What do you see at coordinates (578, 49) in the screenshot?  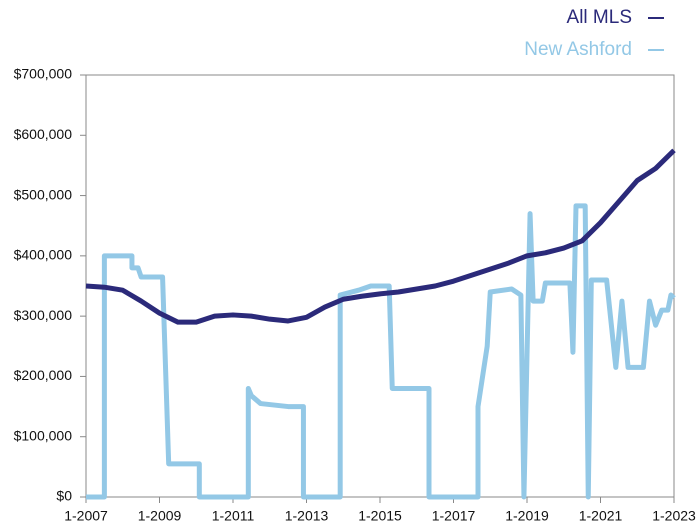 I see `legend-label: New Ashford` at bounding box center [578, 49].